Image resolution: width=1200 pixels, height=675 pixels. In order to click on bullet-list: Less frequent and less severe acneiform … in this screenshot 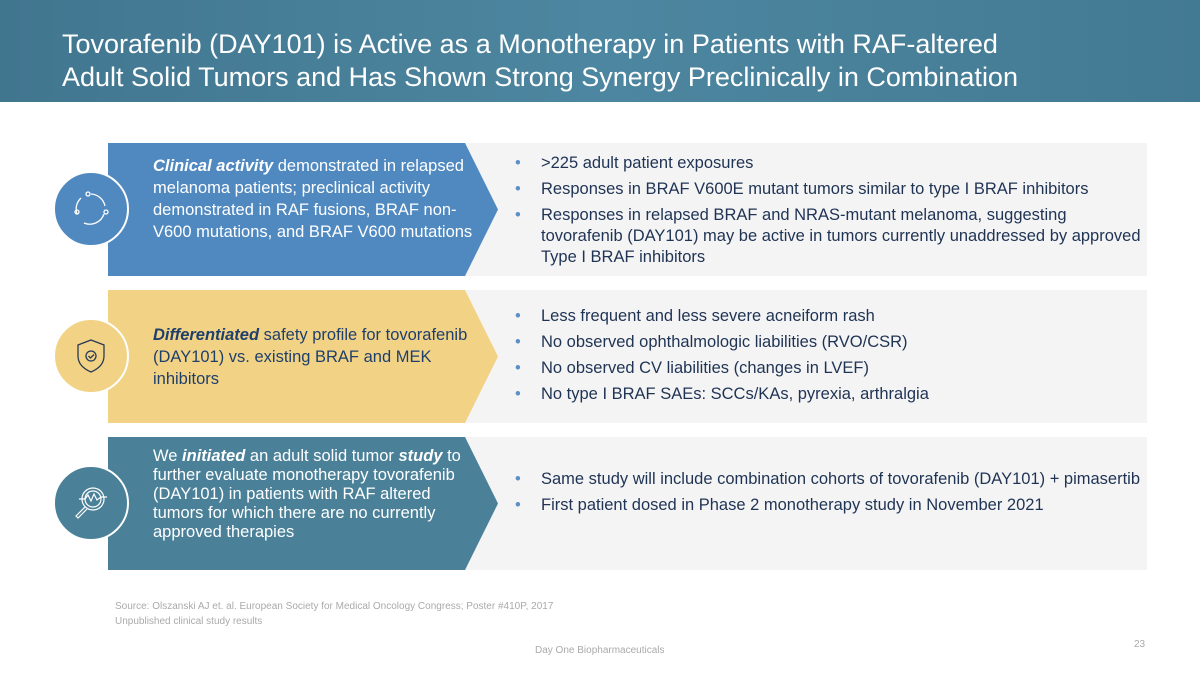, I will do `click(830, 358)`.